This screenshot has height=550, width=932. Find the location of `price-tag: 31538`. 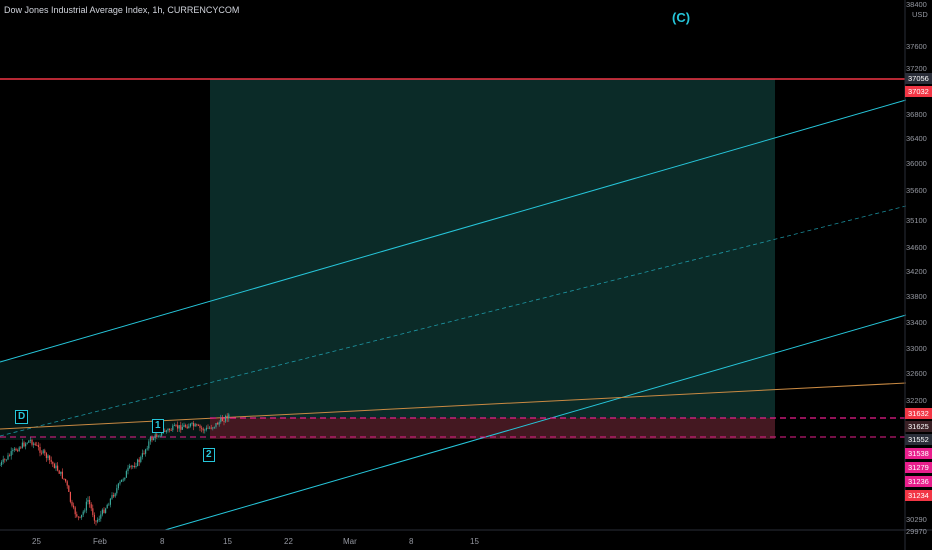

price-tag: 31538 is located at coordinates (918, 453).